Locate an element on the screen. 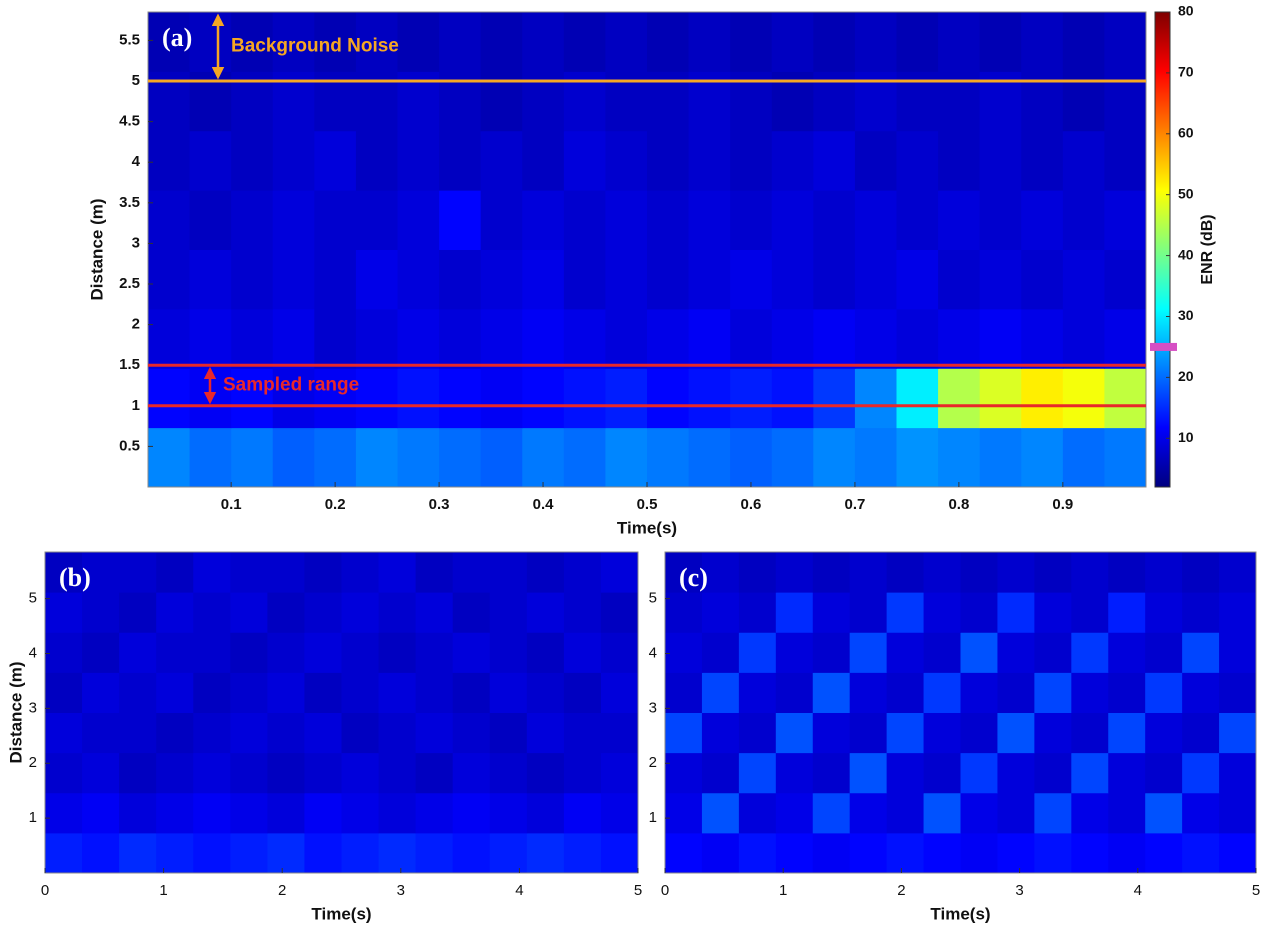 The width and height of the screenshot is (1276, 936). y-tick-label: 1 is located at coordinates (653, 817).